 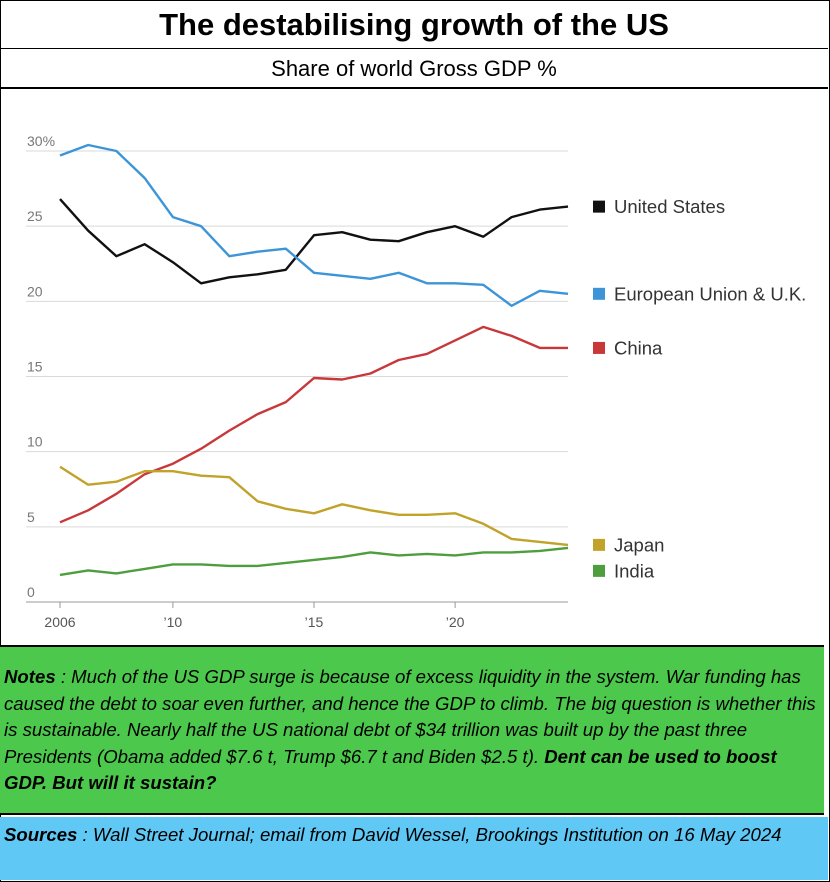 What do you see at coordinates (414, 69) in the screenshot?
I see `chart-subtitle: Share of world Gross GDP %` at bounding box center [414, 69].